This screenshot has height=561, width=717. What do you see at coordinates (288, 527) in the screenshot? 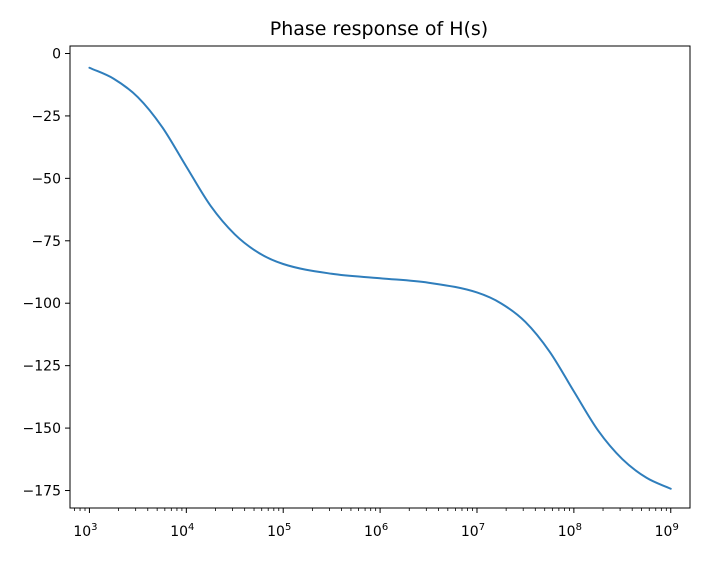
I see `x-tick-exponent: 5` at bounding box center [288, 527].